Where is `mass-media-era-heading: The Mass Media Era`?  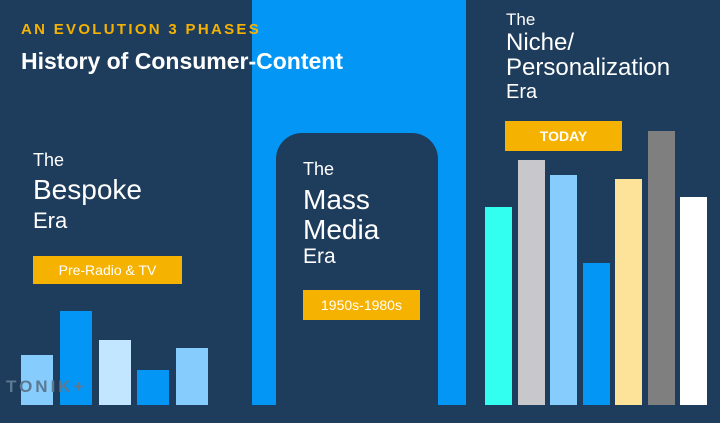
mass-media-era-heading: The Mass Media Era is located at coordinates (341, 213).